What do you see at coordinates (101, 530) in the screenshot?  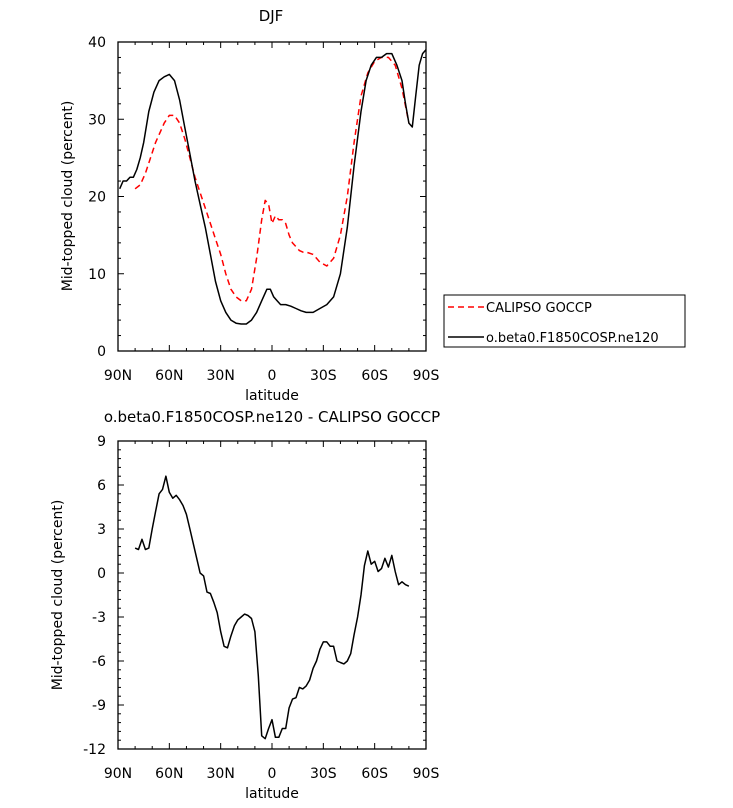 I see `bottom-y-tick-label: 3` at bounding box center [101, 530].